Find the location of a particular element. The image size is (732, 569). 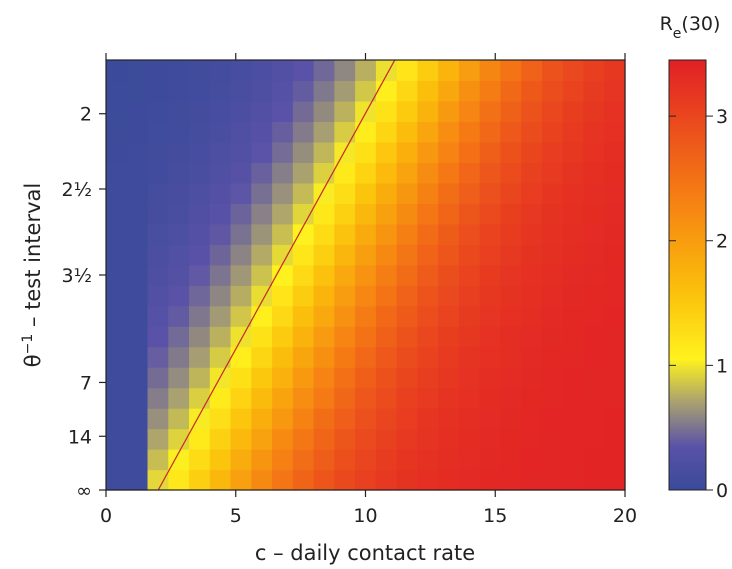

colorbar-tick-label: 0 is located at coordinates (722, 491).